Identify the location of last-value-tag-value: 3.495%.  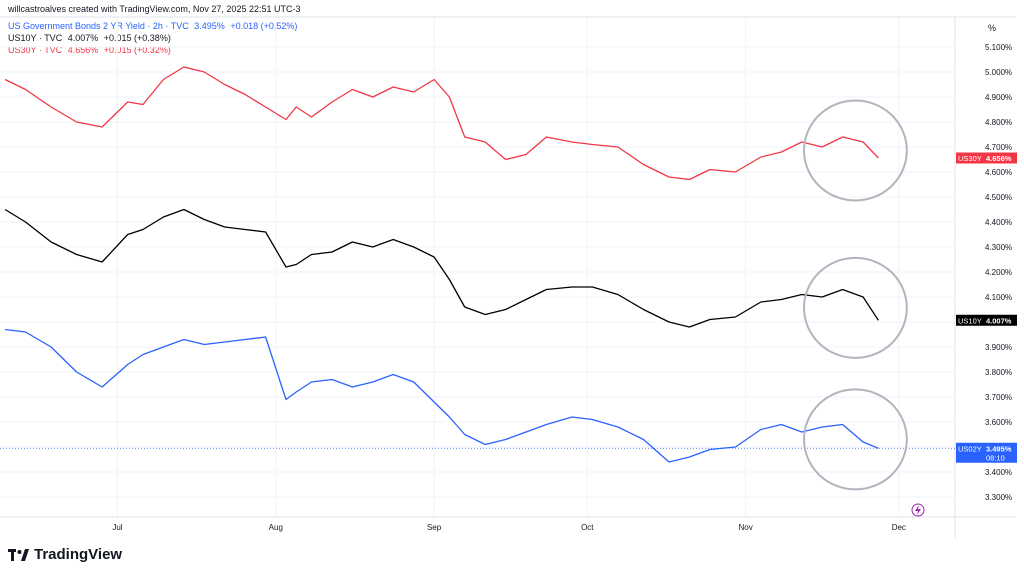
(999, 448).